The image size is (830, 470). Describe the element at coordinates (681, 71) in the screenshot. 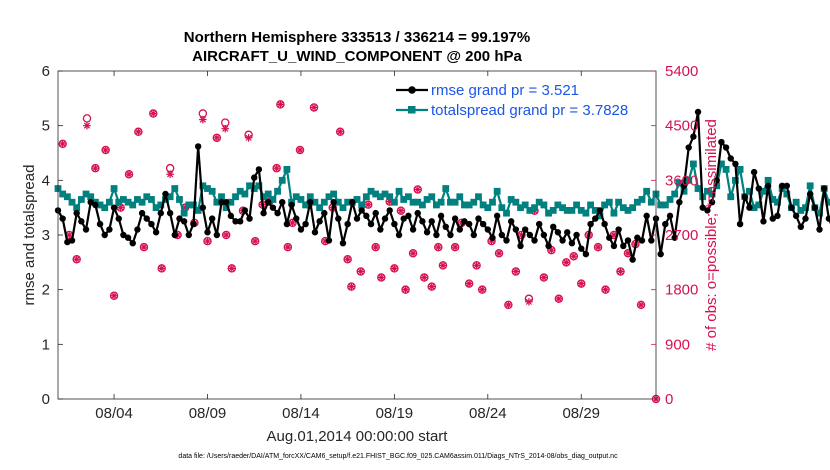

I see `y2-tick-label: 5400` at that location.